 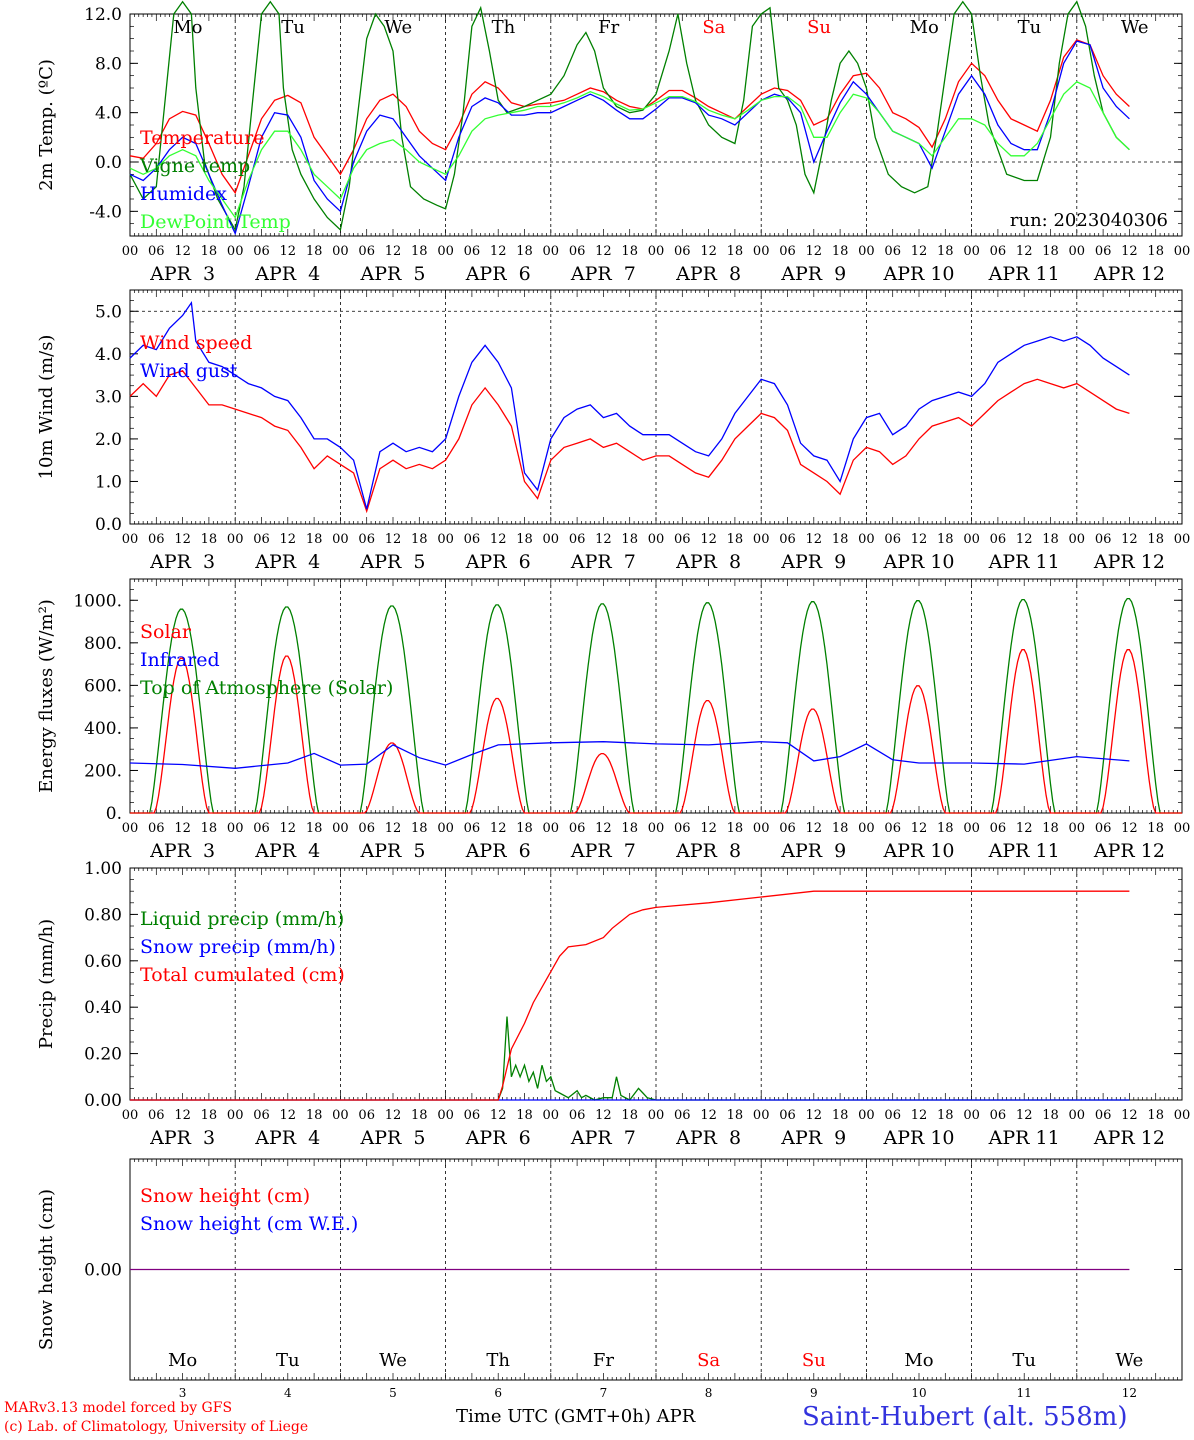 I want to click on series-line-vigne-temp, so click(x=629, y=116).